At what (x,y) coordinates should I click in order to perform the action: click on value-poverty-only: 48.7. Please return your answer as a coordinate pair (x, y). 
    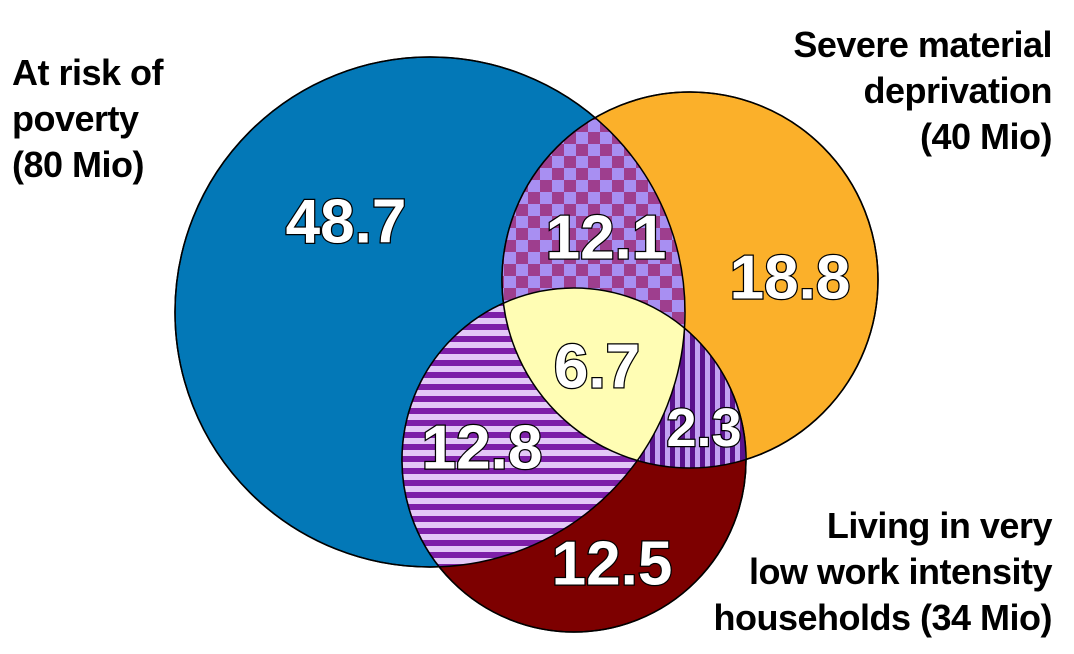
    Looking at the image, I should click on (346, 222).